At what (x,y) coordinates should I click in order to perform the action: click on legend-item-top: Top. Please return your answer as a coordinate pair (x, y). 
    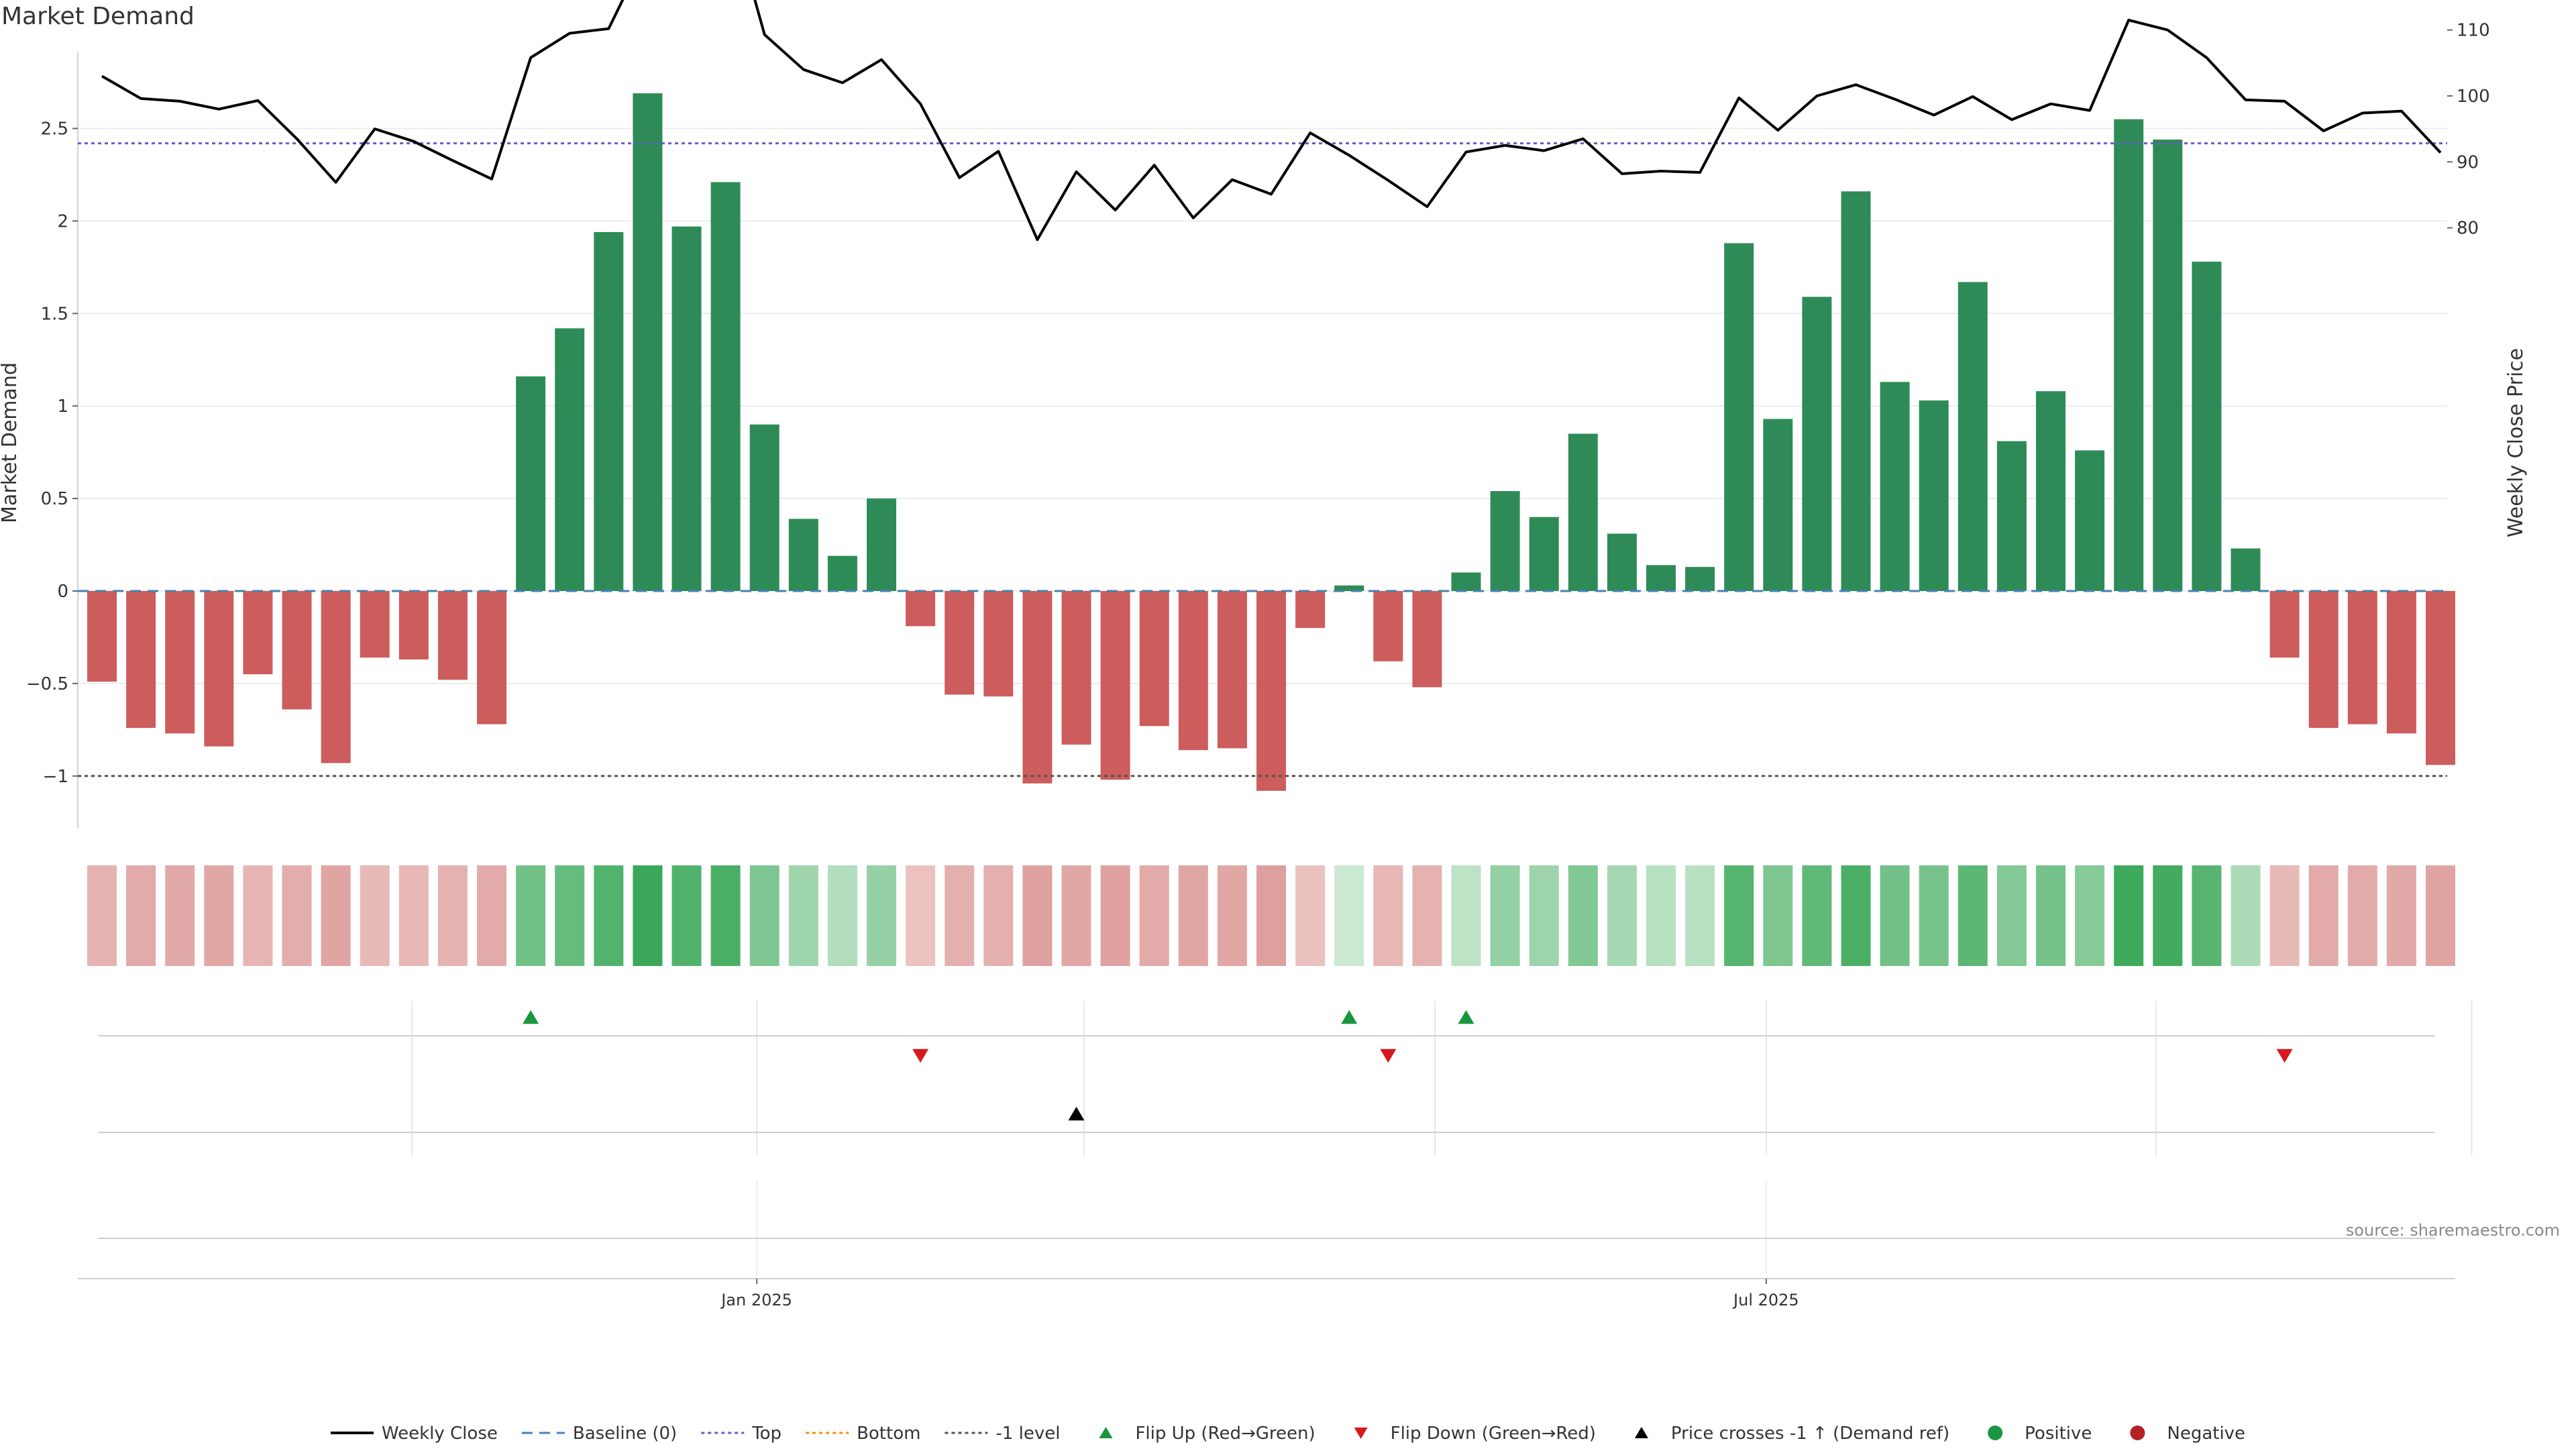
    Looking at the image, I should click on (741, 1434).